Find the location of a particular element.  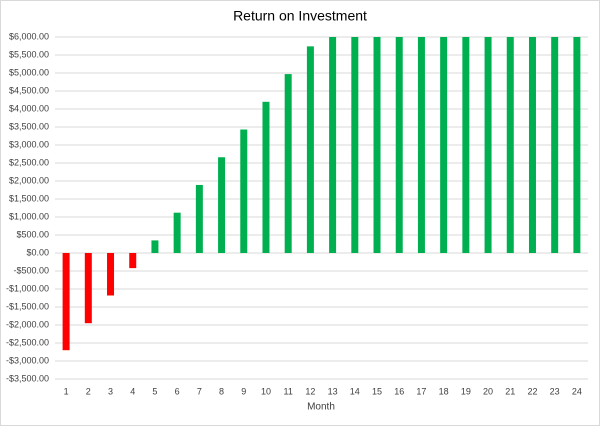

y-tick-label: $2,000.00 is located at coordinates (29, 180).